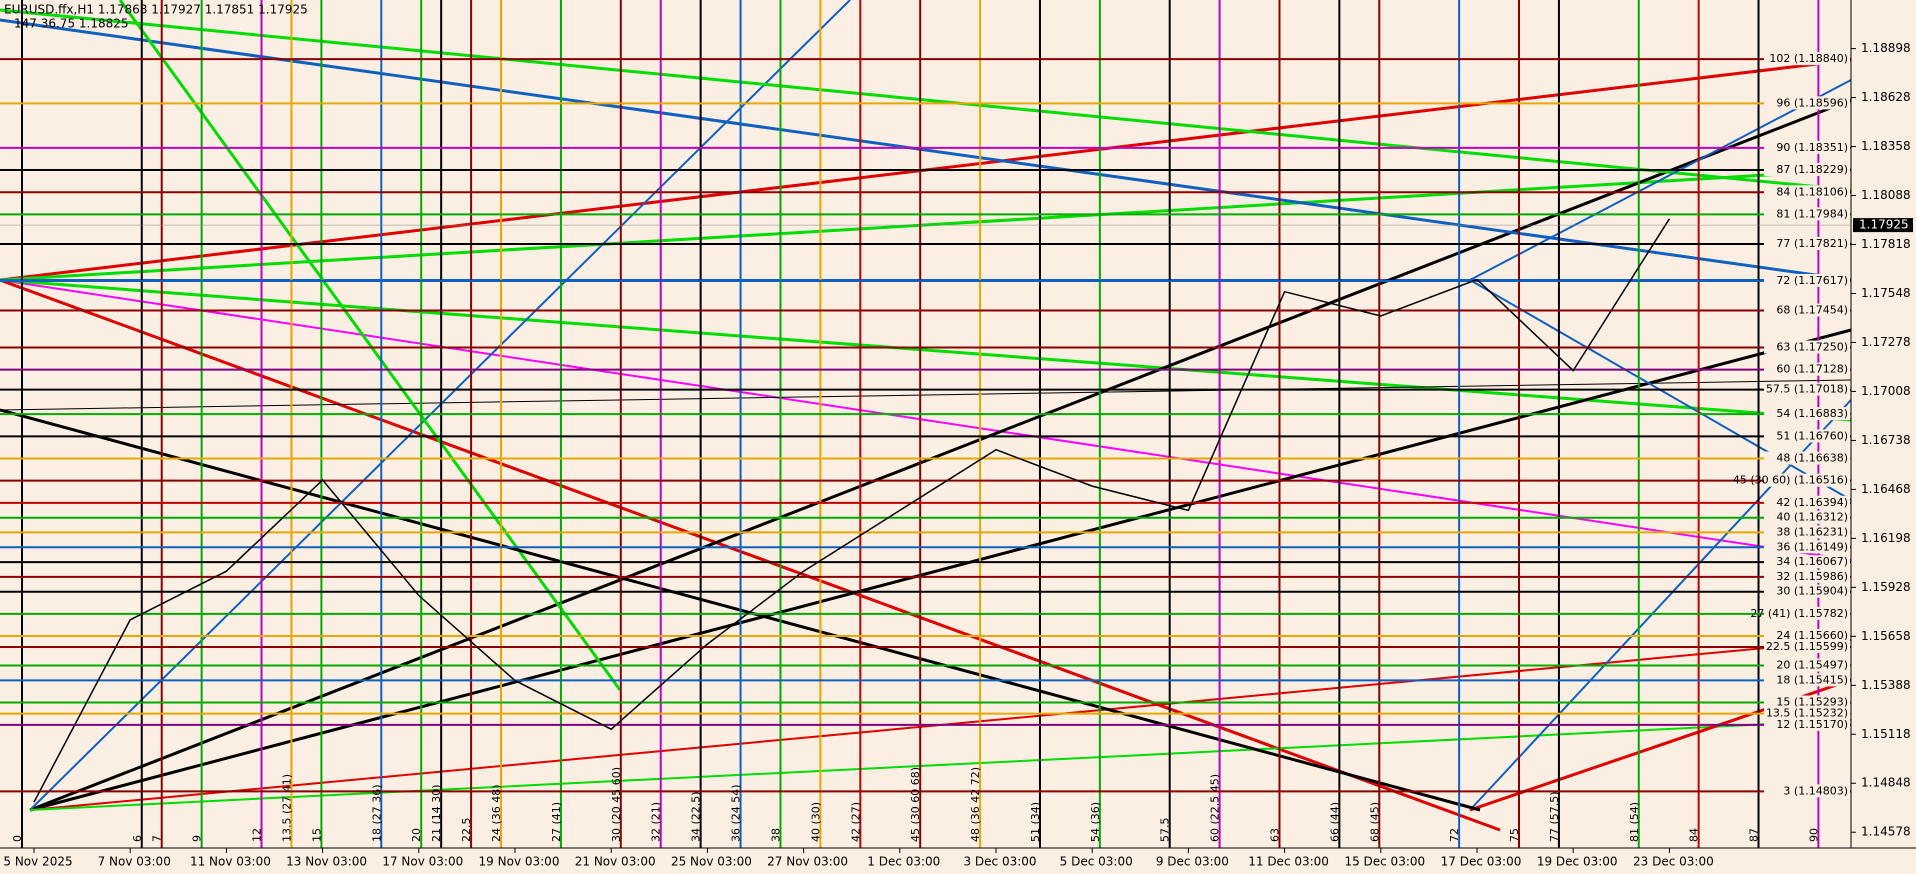 The width and height of the screenshot is (1916, 874). I want to click on time-level-label: 42 (27), so click(855, 822).